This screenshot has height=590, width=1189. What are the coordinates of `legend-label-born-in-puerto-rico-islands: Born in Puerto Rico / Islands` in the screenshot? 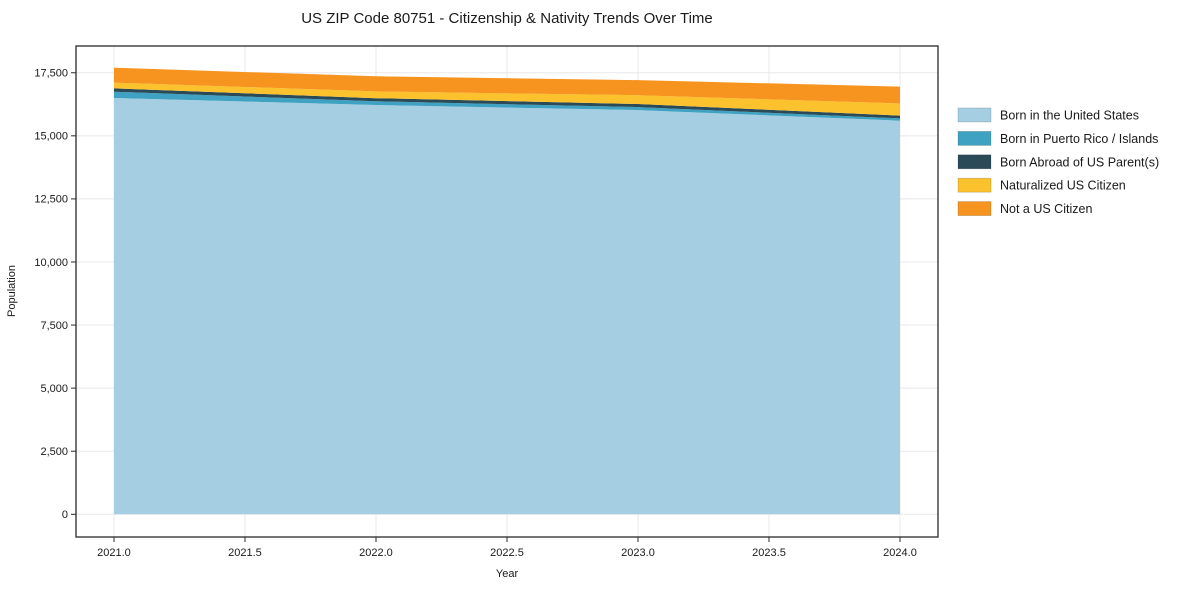 It's located at (1079, 139).